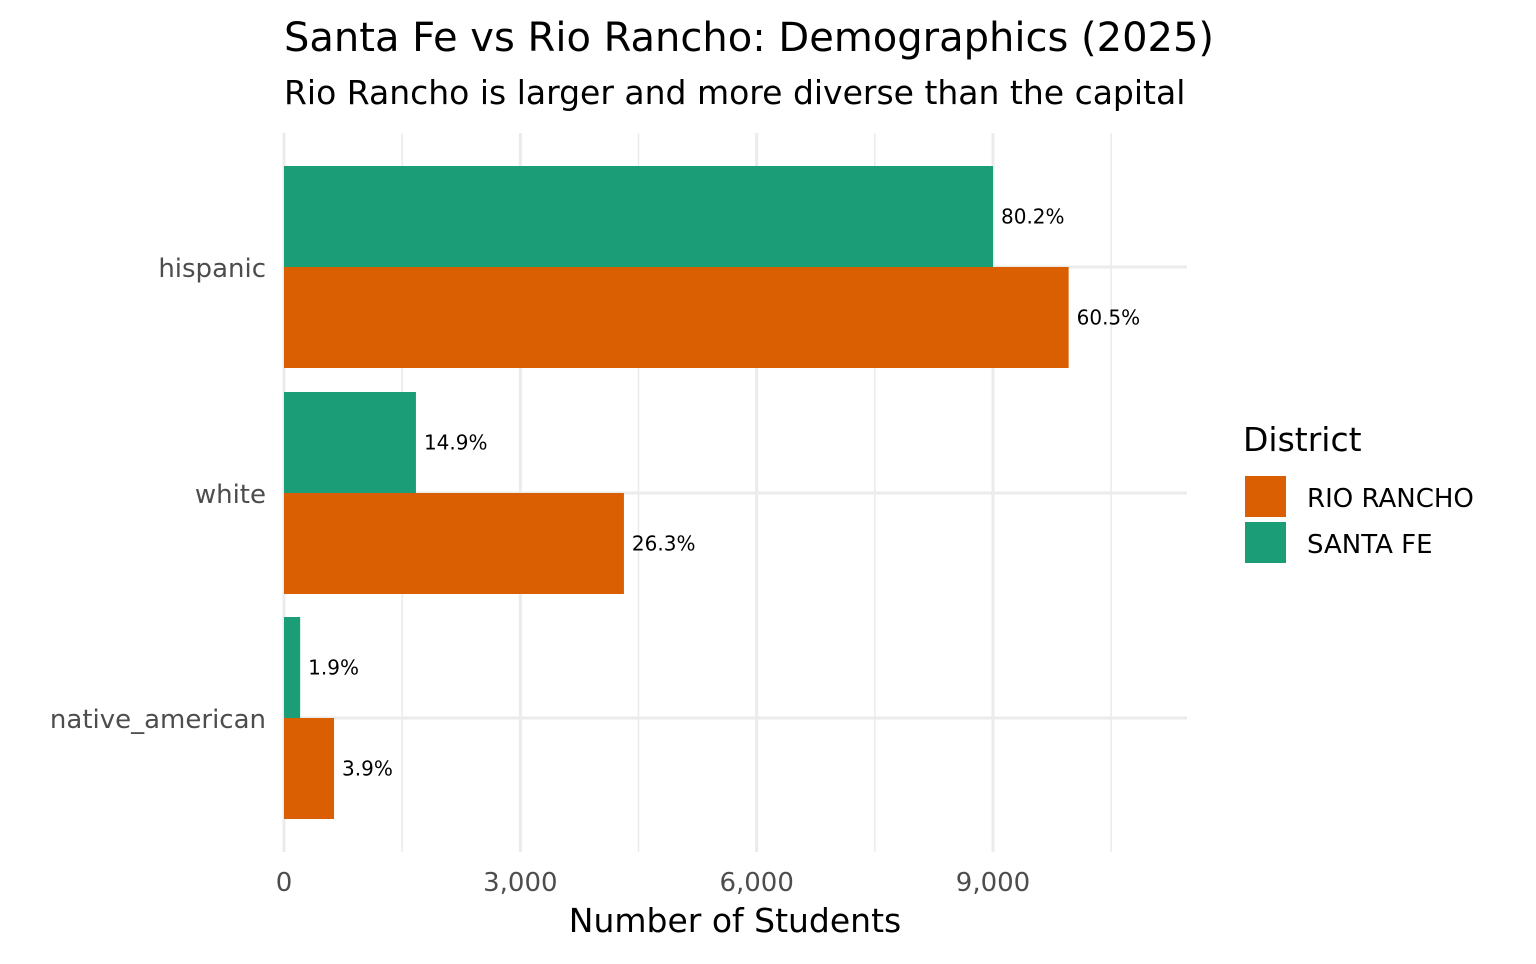 The height and width of the screenshot is (964, 1536). I want to click on bar-rio-rancho-white, so click(454, 543).